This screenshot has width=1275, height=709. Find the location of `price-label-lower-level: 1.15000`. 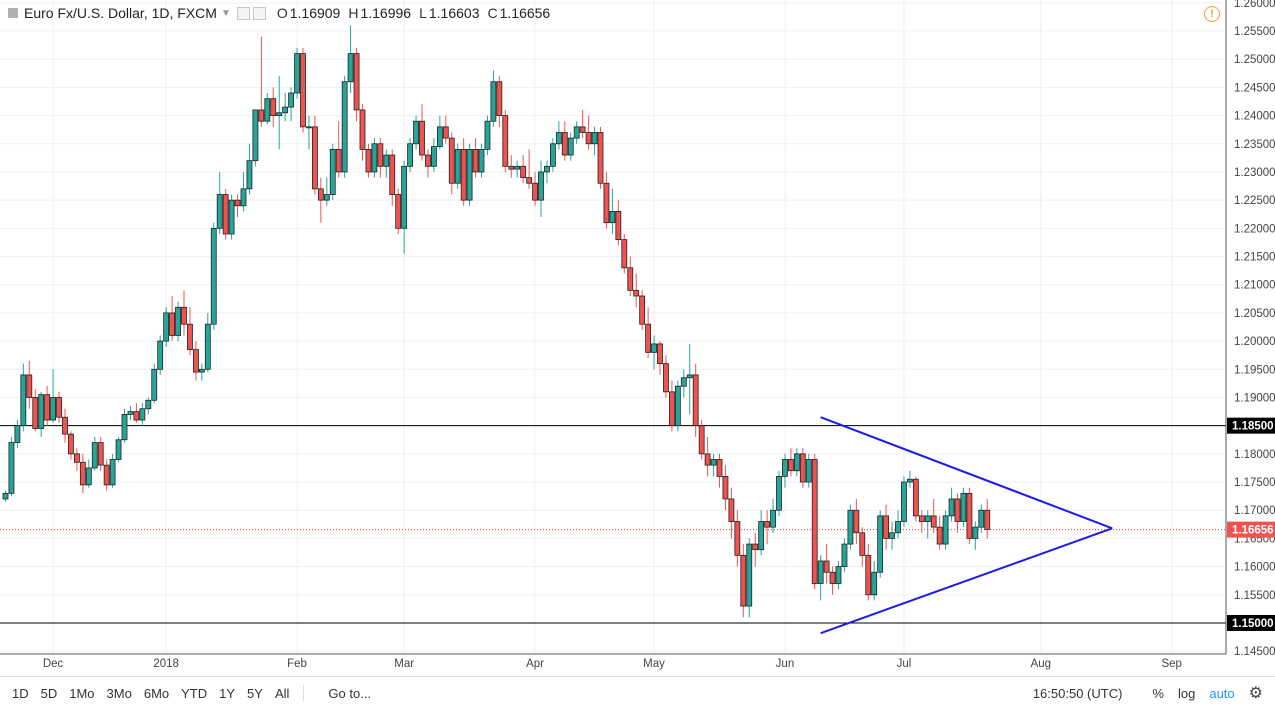

price-label-lower-level: 1.15000 is located at coordinates (1253, 624).